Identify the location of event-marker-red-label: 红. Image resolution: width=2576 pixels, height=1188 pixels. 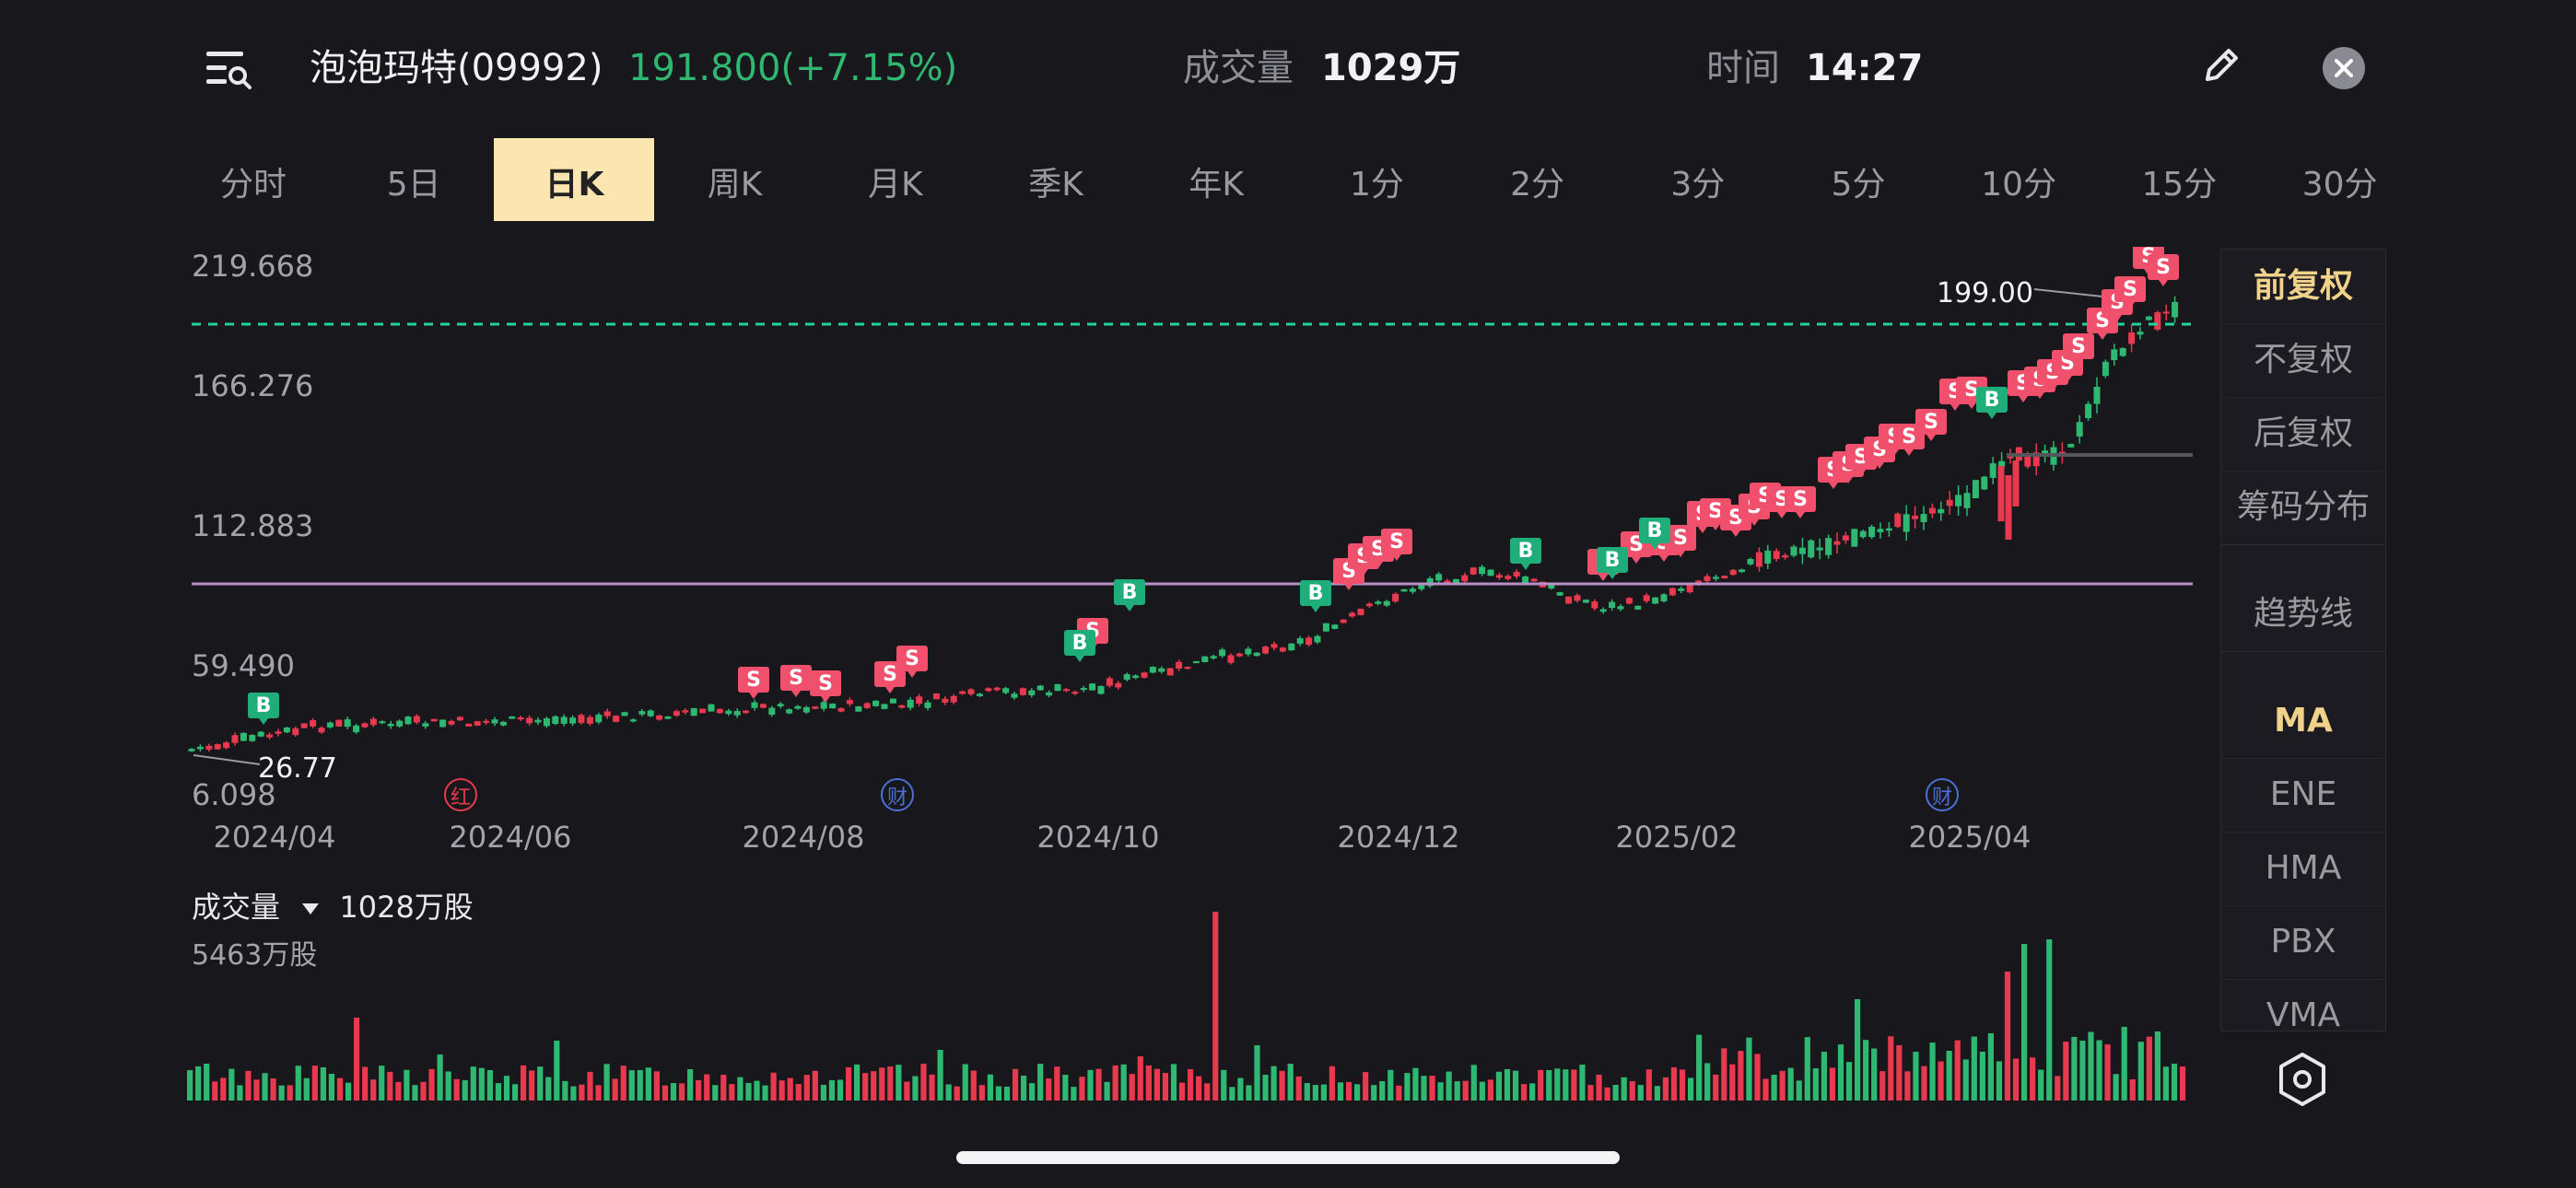
(461, 797).